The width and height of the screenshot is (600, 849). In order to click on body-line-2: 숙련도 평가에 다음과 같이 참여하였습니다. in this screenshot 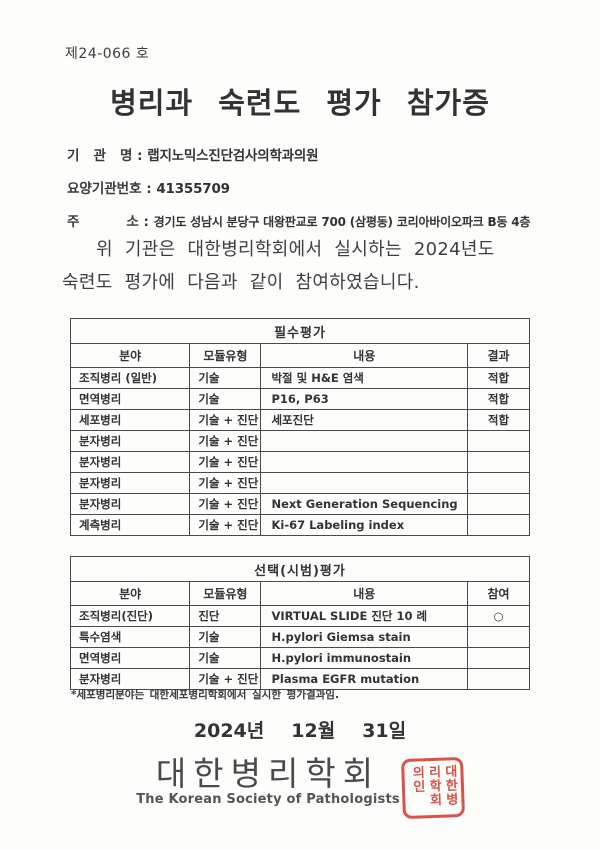, I will do `click(241, 282)`.